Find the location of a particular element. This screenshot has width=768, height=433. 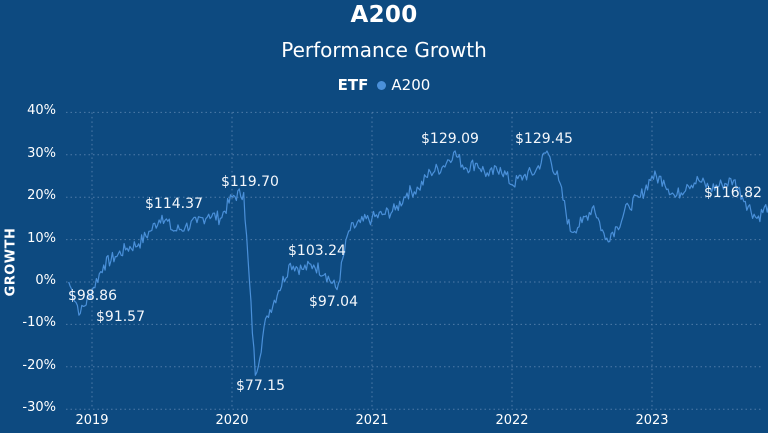

legend-marker-icon is located at coordinates (382, 85).